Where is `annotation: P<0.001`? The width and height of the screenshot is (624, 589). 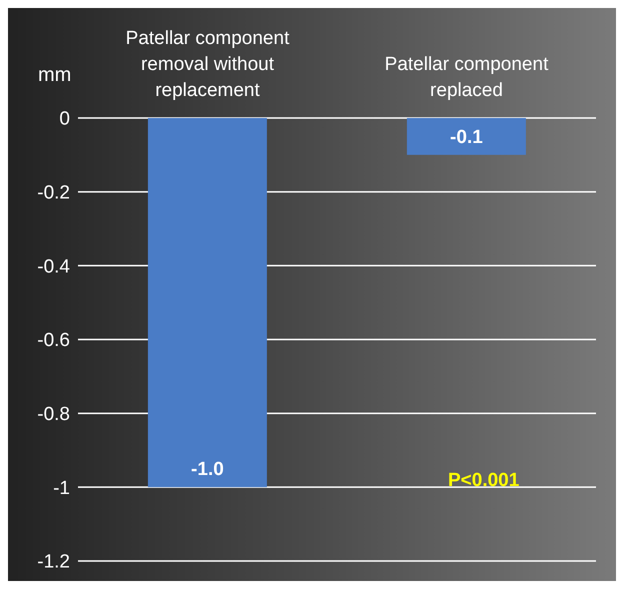
annotation: P<0.001 is located at coordinates (484, 481).